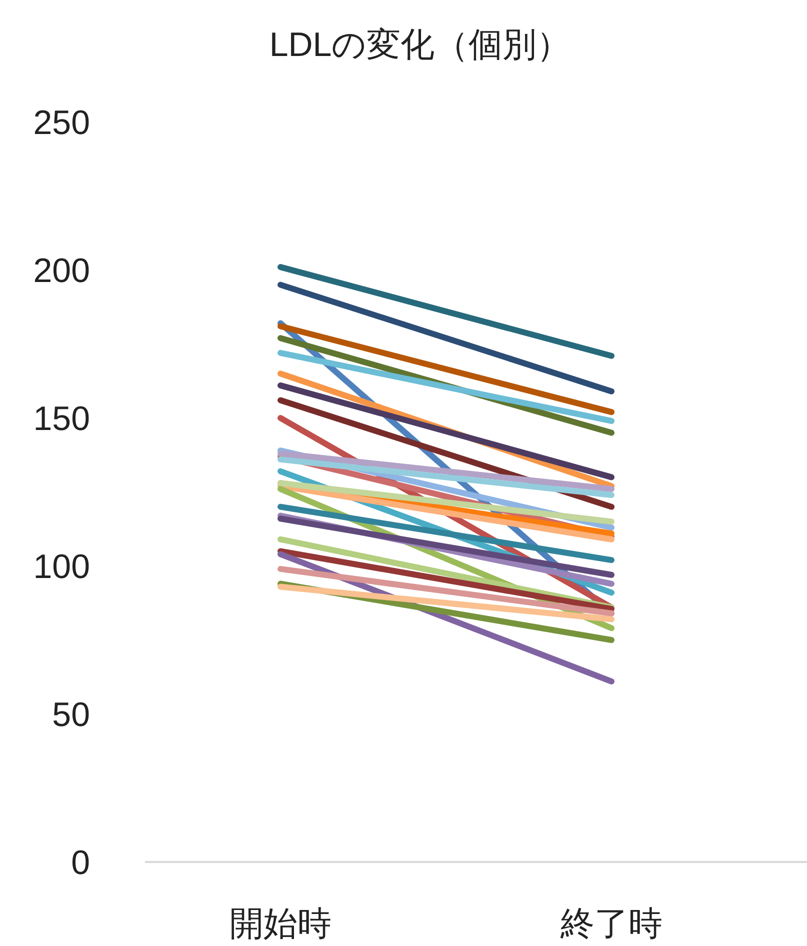 Image resolution: width=807 pixels, height=946 pixels. Describe the element at coordinates (420, 45) in the screenshot. I see `chart-title: LDLの変化（個別）` at that location.